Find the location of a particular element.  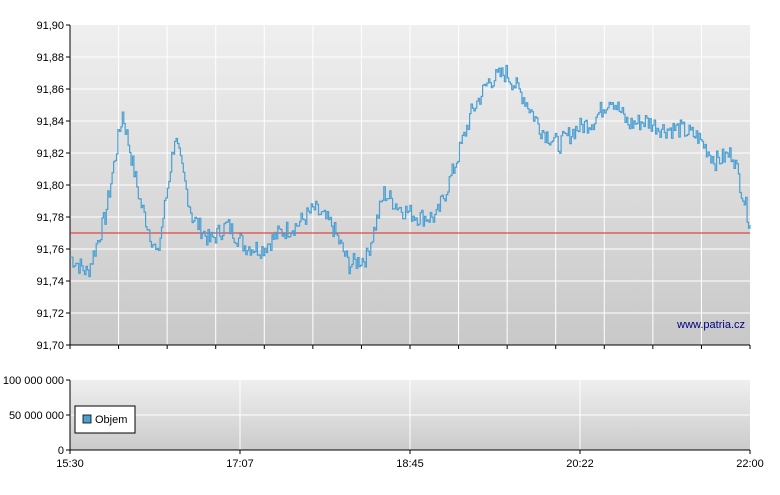

volume-y-tick-label: 50 000 000 is located at coordinates (36, 416).